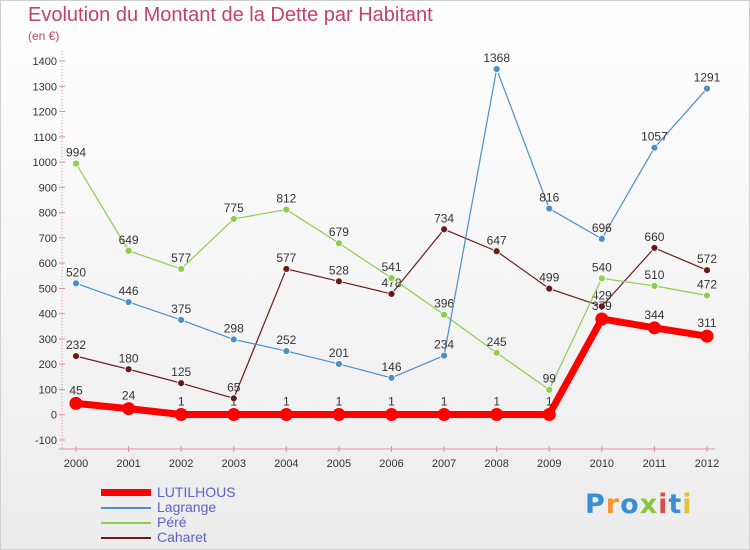 The height and width of the screenshot is (550, 750). Describe the element at coordinates (181, 464) in the screenshot. I see `x-tick-label: 2002` at that location.